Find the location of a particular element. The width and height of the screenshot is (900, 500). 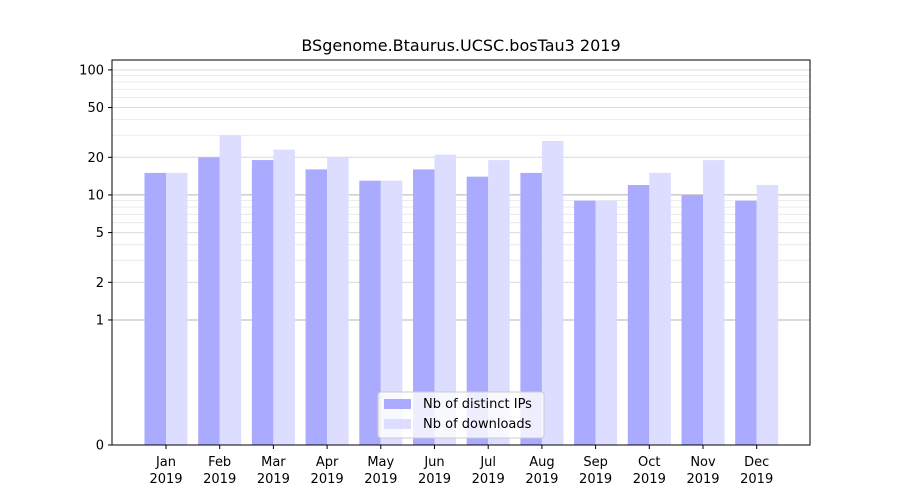

bar-distinct-ips-sep is located at coordinates (585, 322).